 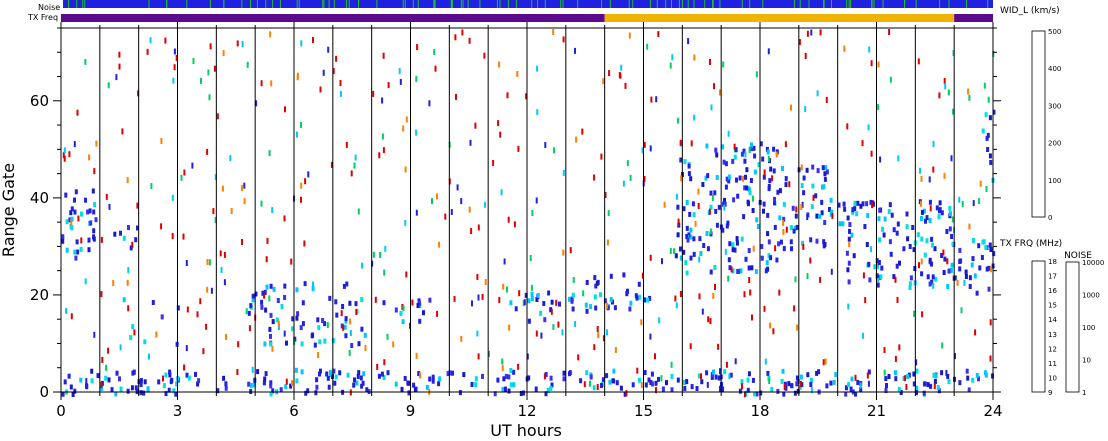 What do you see at coordinates (1084, 324) in the screenshot?
I see `colorbar-noise: NOISE 1 10 100 1000 10000` at bounding box center [1084, 324].